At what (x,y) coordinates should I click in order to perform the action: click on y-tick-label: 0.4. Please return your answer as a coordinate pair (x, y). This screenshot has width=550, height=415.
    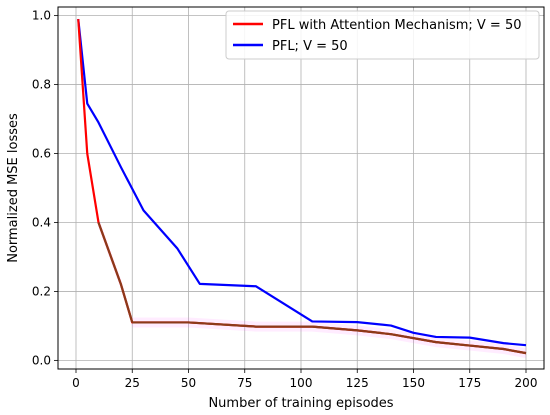
    Looking at the image, I should click on (41, 222).